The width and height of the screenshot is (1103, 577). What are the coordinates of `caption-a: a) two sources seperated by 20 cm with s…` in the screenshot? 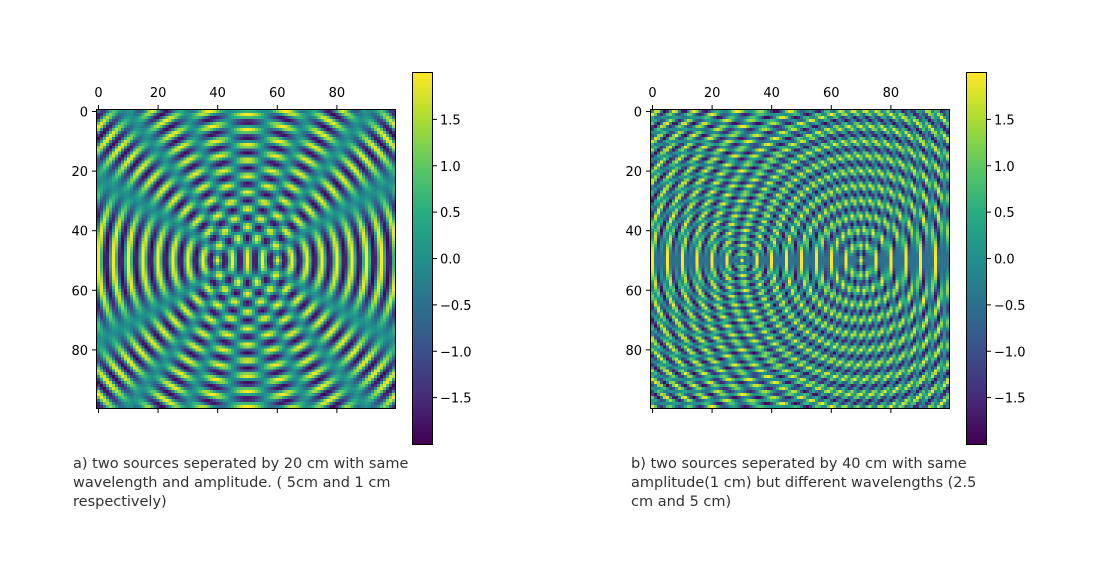 It's located at (241, 483).